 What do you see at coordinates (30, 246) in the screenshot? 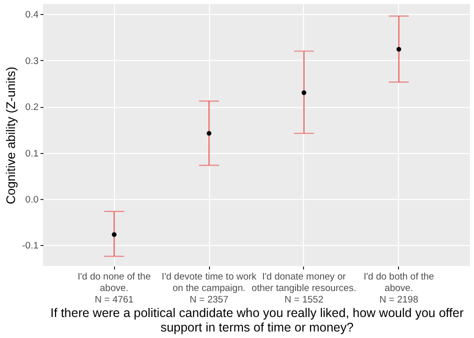
I see `y-tick-label: -0.1` at bounding box center [30, 246].